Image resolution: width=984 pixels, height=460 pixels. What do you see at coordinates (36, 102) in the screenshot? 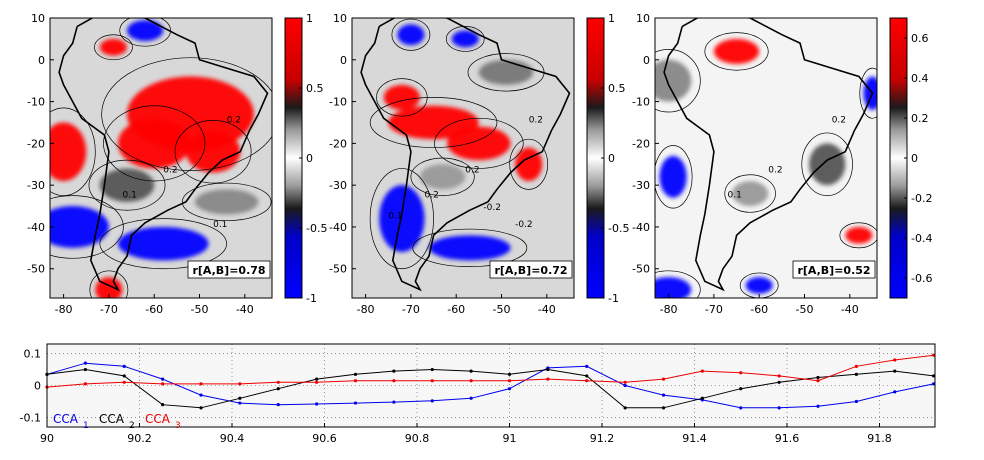
I see `y-tick-label: -10` at bounding box center [36, 102].